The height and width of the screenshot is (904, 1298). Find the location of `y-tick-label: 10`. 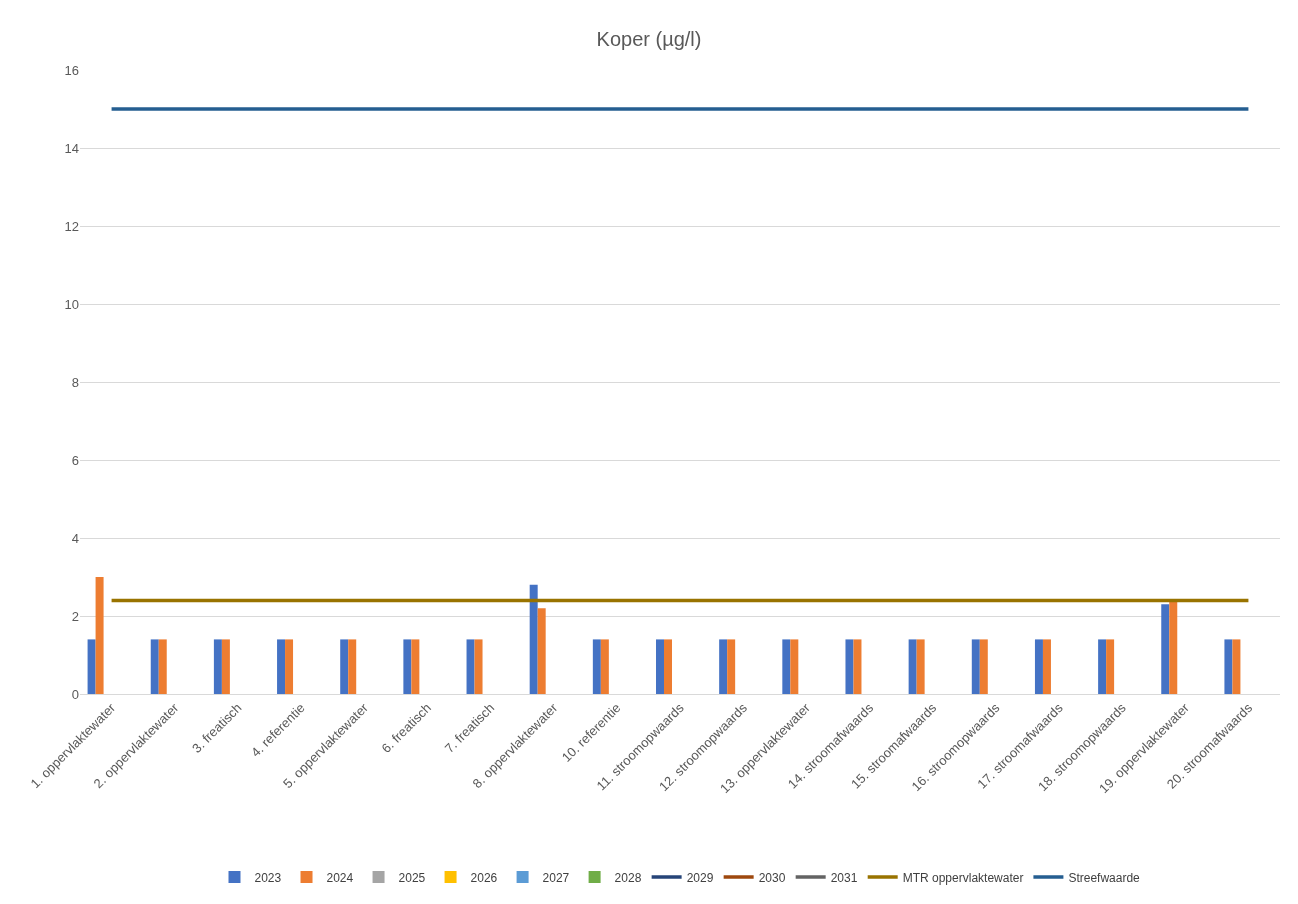

y-tick-label: 10 is located at coordinates (71, 304).